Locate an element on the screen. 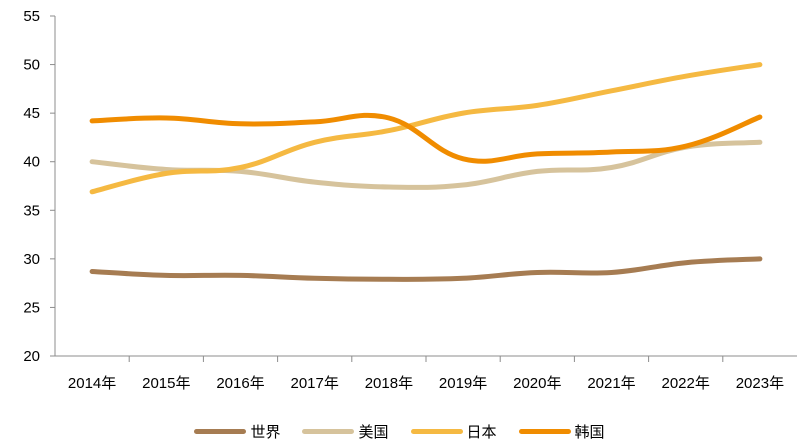 The width and height of the screenshot is (799, 442). x-tick-label: 2014年 is located at coordinates (92, 383).